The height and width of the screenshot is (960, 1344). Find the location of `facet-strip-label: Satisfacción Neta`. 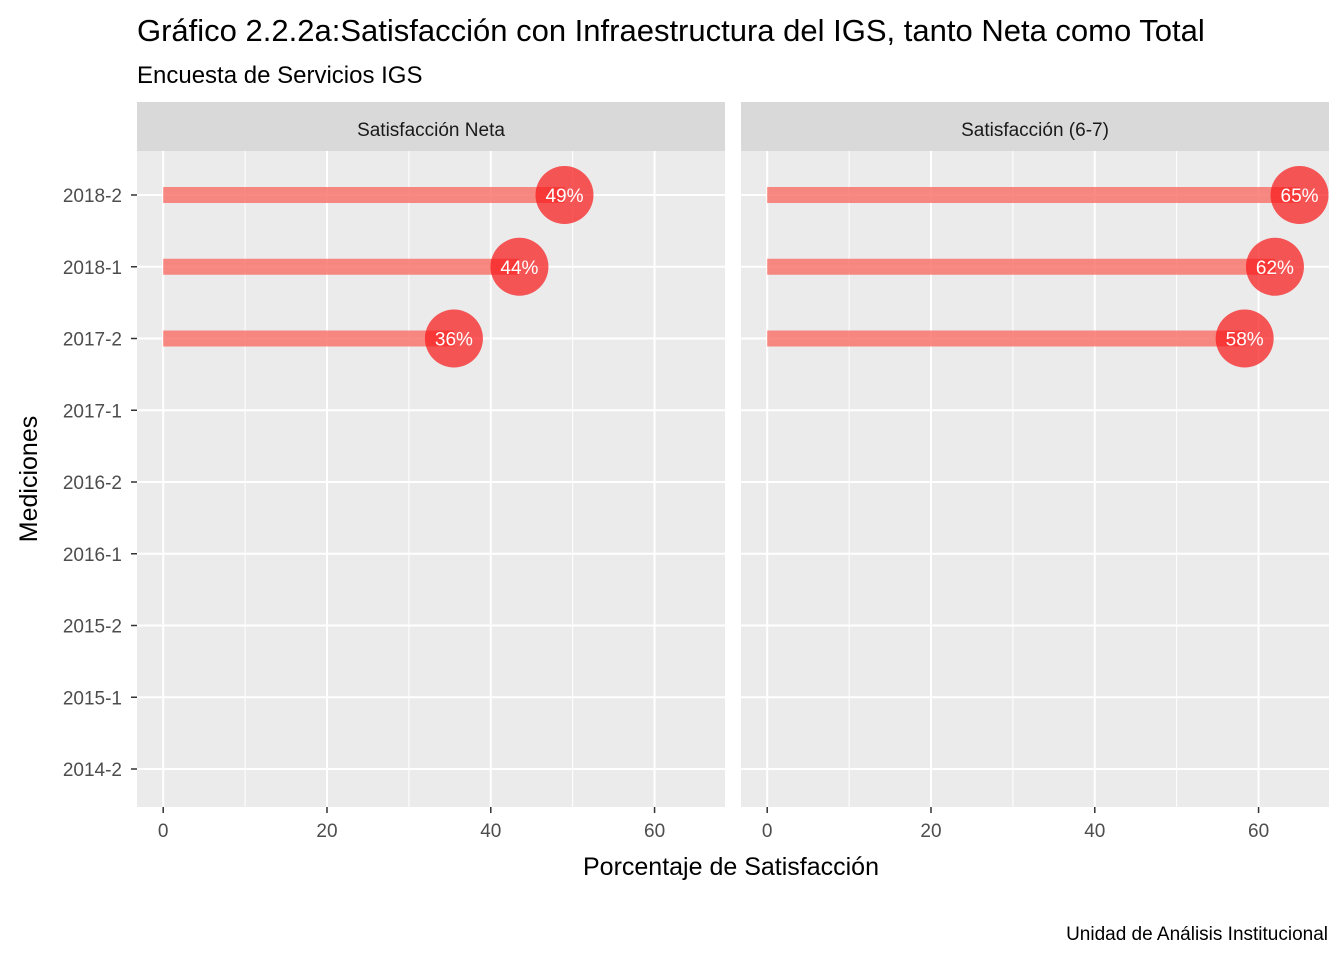

facet-strip-label: Satisfacción Neta is located at coordinates (431, 130).